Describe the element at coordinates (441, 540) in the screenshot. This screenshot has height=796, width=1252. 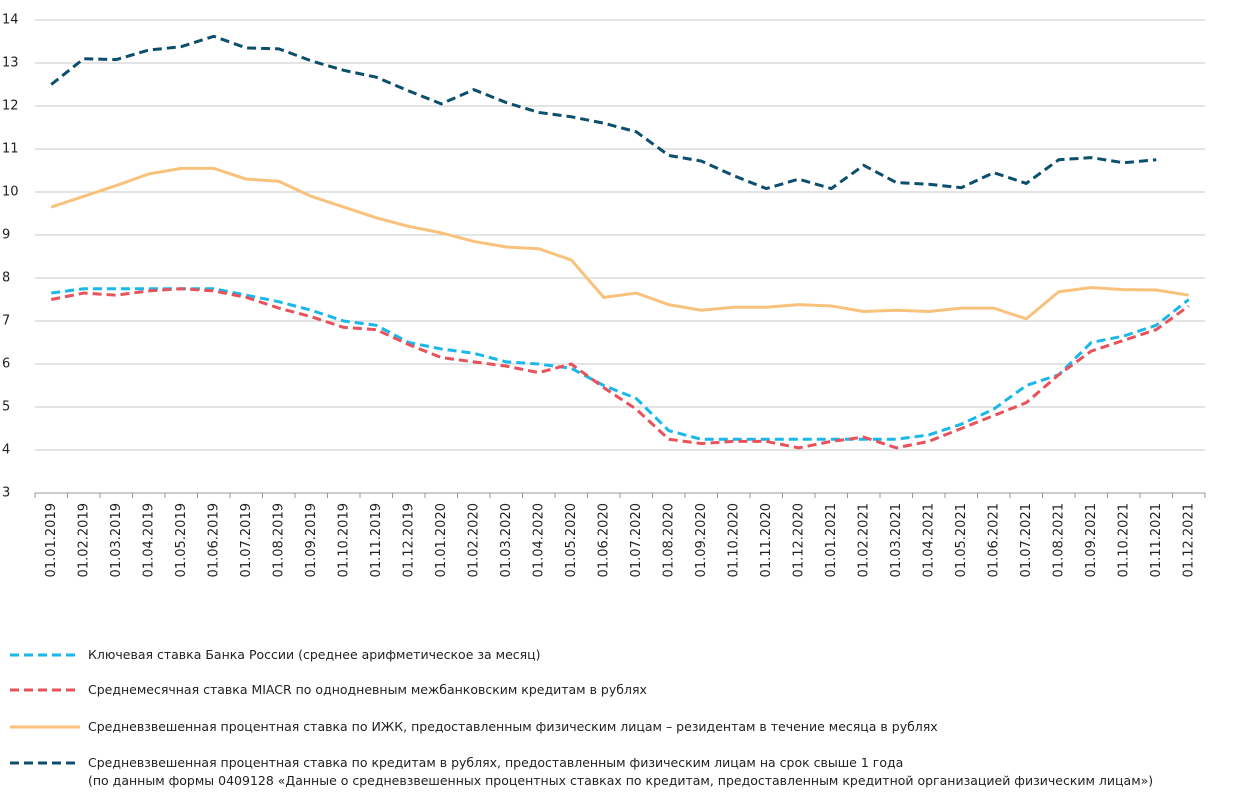
I see `x-tick-label: 01.01.2020` at that location.